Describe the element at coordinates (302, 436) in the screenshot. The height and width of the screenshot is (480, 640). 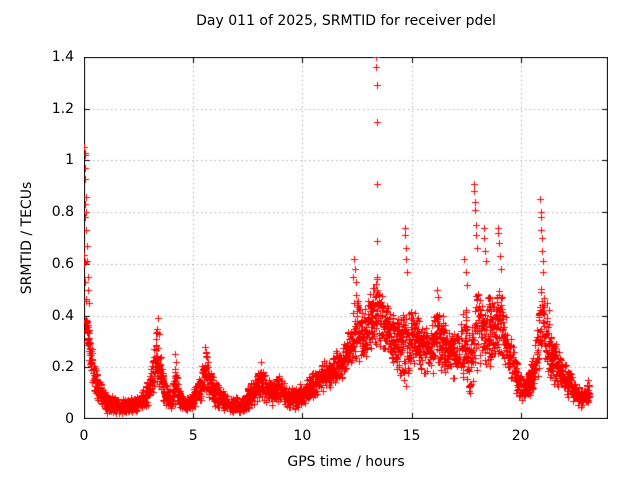
I see `x-tick-label: 10` at that location.